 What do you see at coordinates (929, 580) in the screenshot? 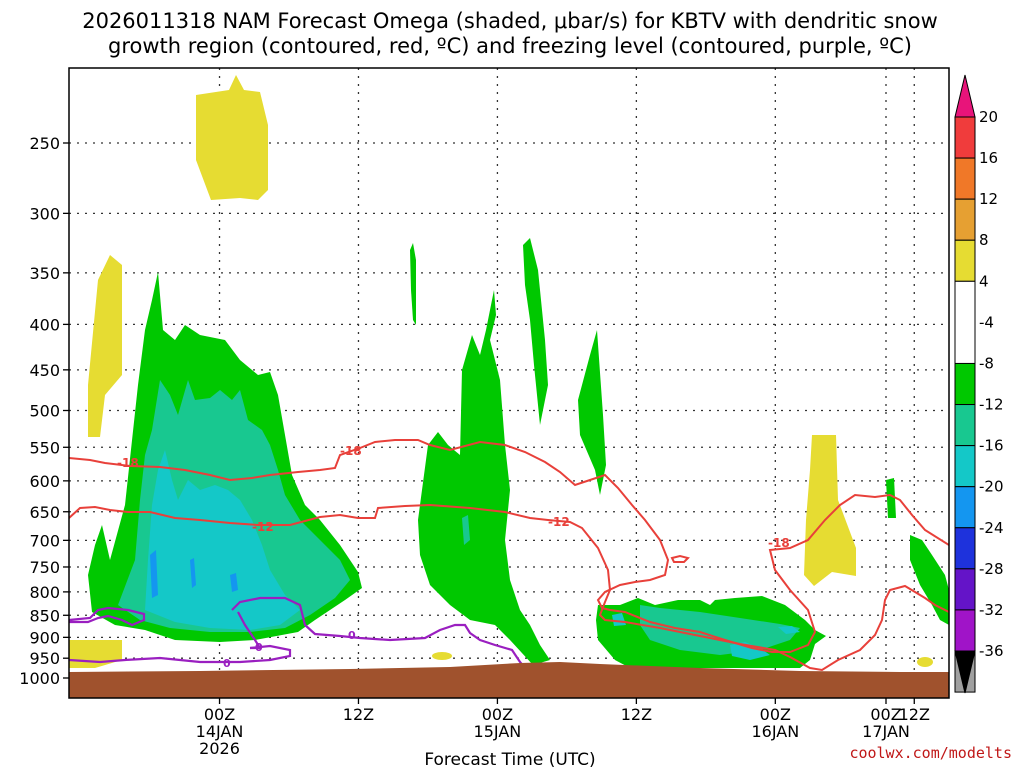
I see `omega-area-green-edge-right` at bounding box center [929, 580].